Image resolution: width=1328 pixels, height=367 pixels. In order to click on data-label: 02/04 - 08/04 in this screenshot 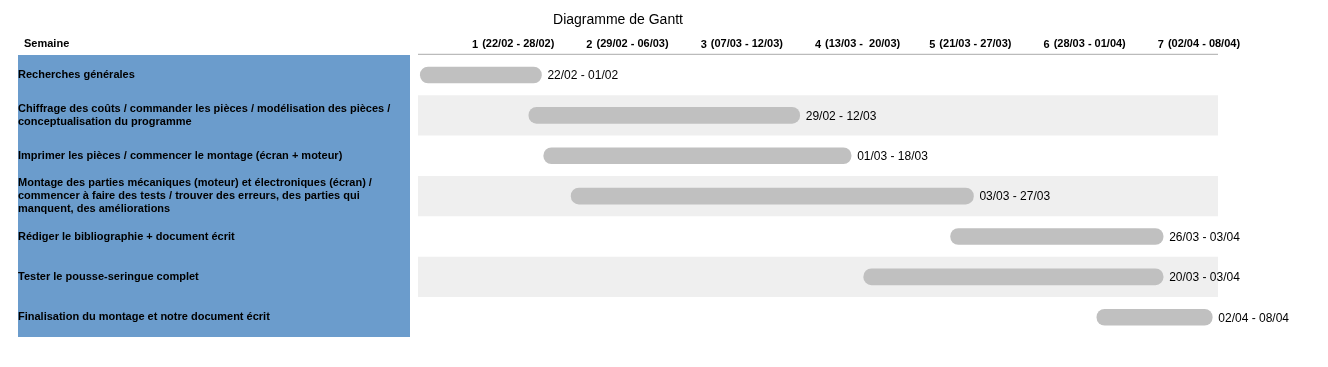, I will do `click(1254, 317)`.